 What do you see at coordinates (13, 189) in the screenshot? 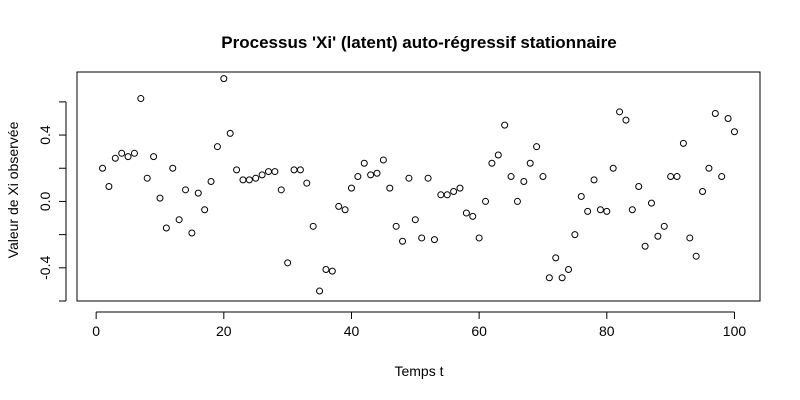
I see `y-axis-label: Valeur de Xi observée` at bounding box center [13, 189].